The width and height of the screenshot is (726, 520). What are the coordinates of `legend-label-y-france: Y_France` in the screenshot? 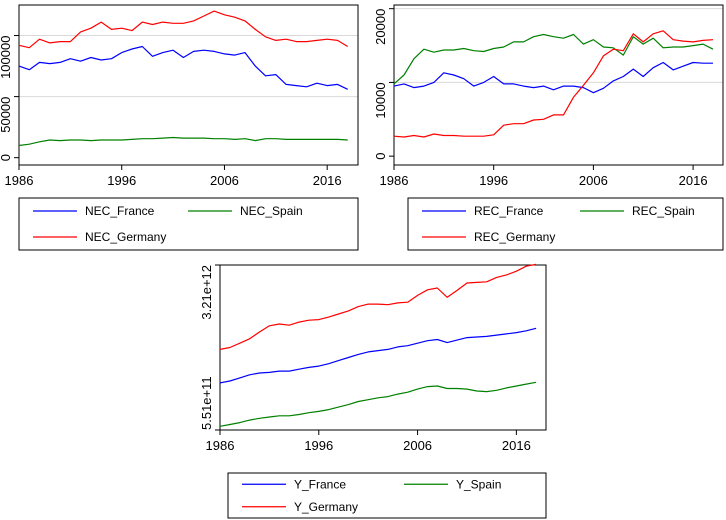 It's located at (320, 484).